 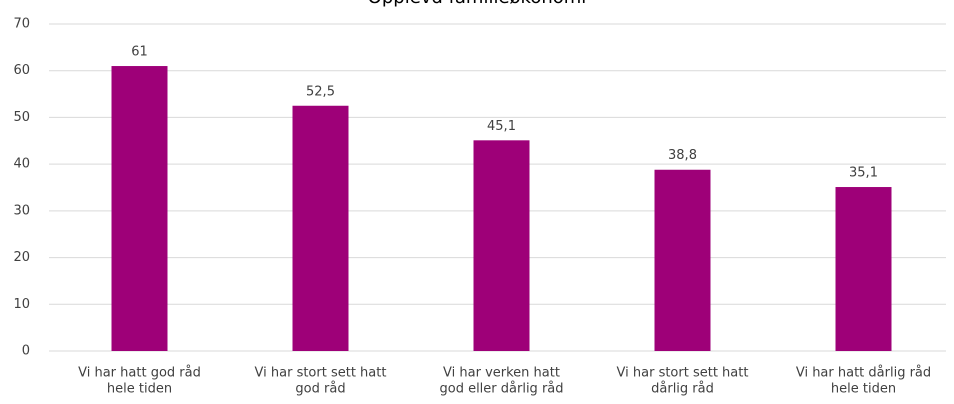 I want to click on y-tick-label: 50, so click(x=21, y=117).